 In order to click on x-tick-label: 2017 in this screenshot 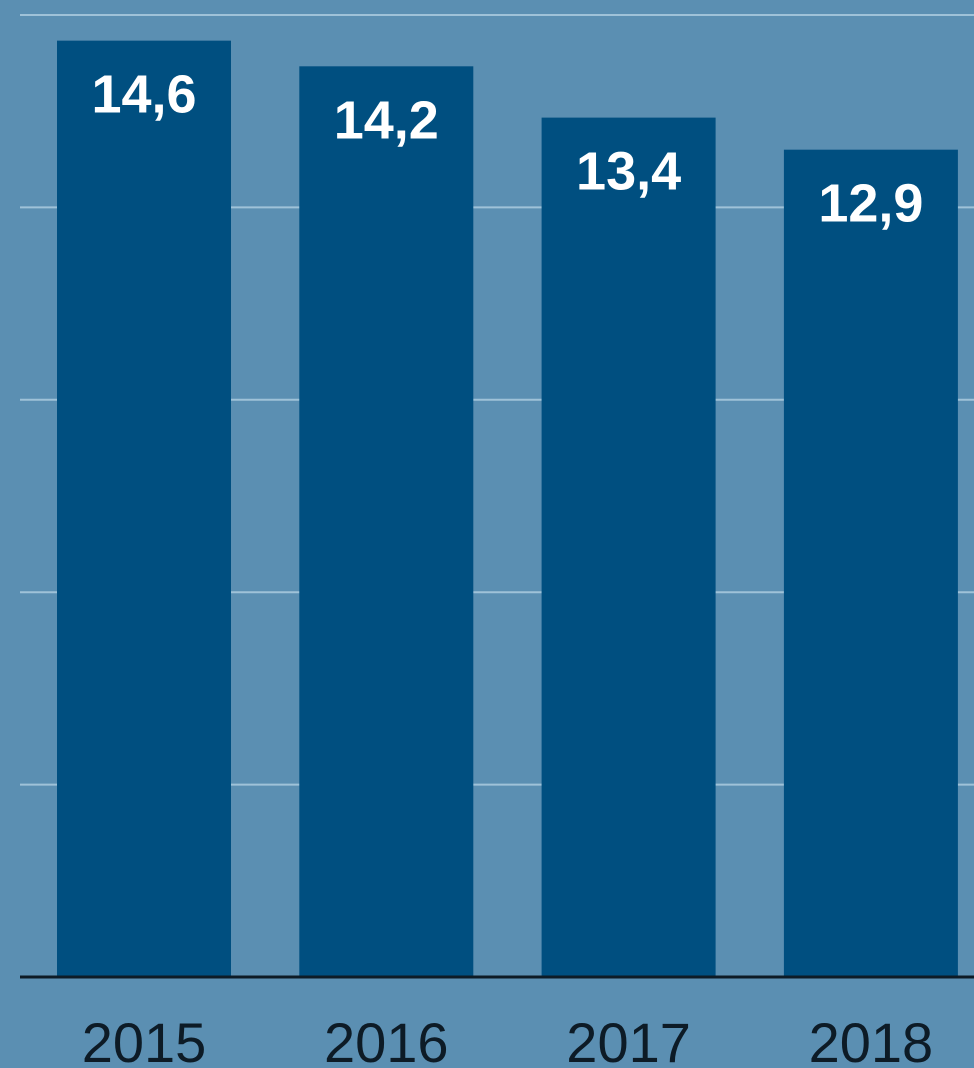, I will do `click(628, 1039)`.